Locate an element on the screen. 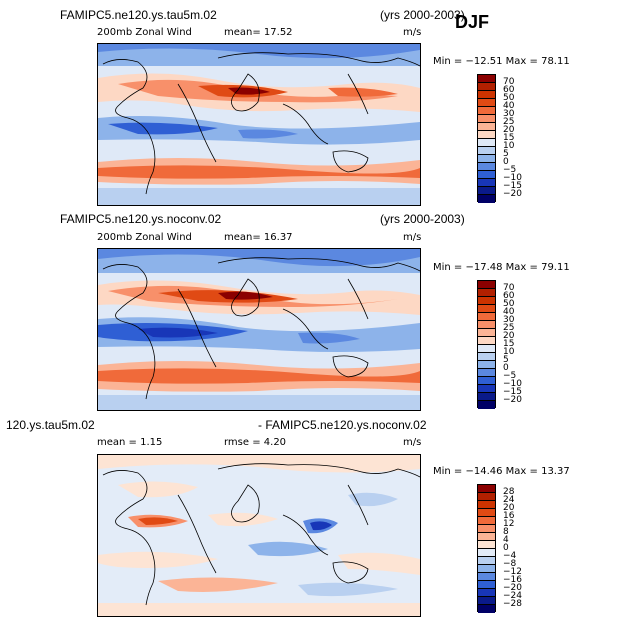  panel2-minmax: Min = −17.48 Max = 79.11 is located at coordinates (501, 267).